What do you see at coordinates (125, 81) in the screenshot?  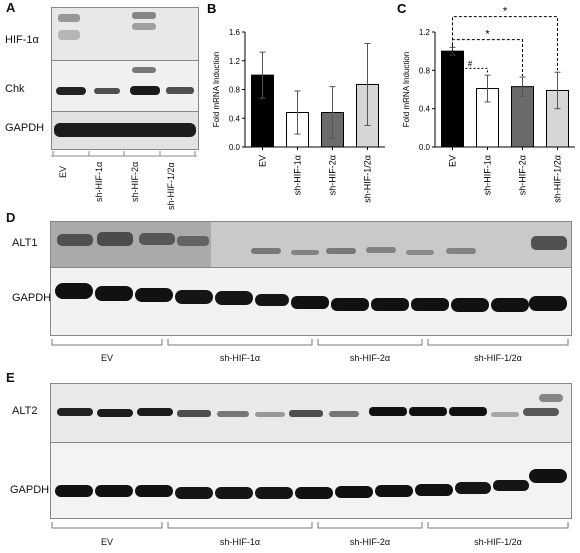 I see `blot-a-chk-bands` at bounding box center [125, 81].